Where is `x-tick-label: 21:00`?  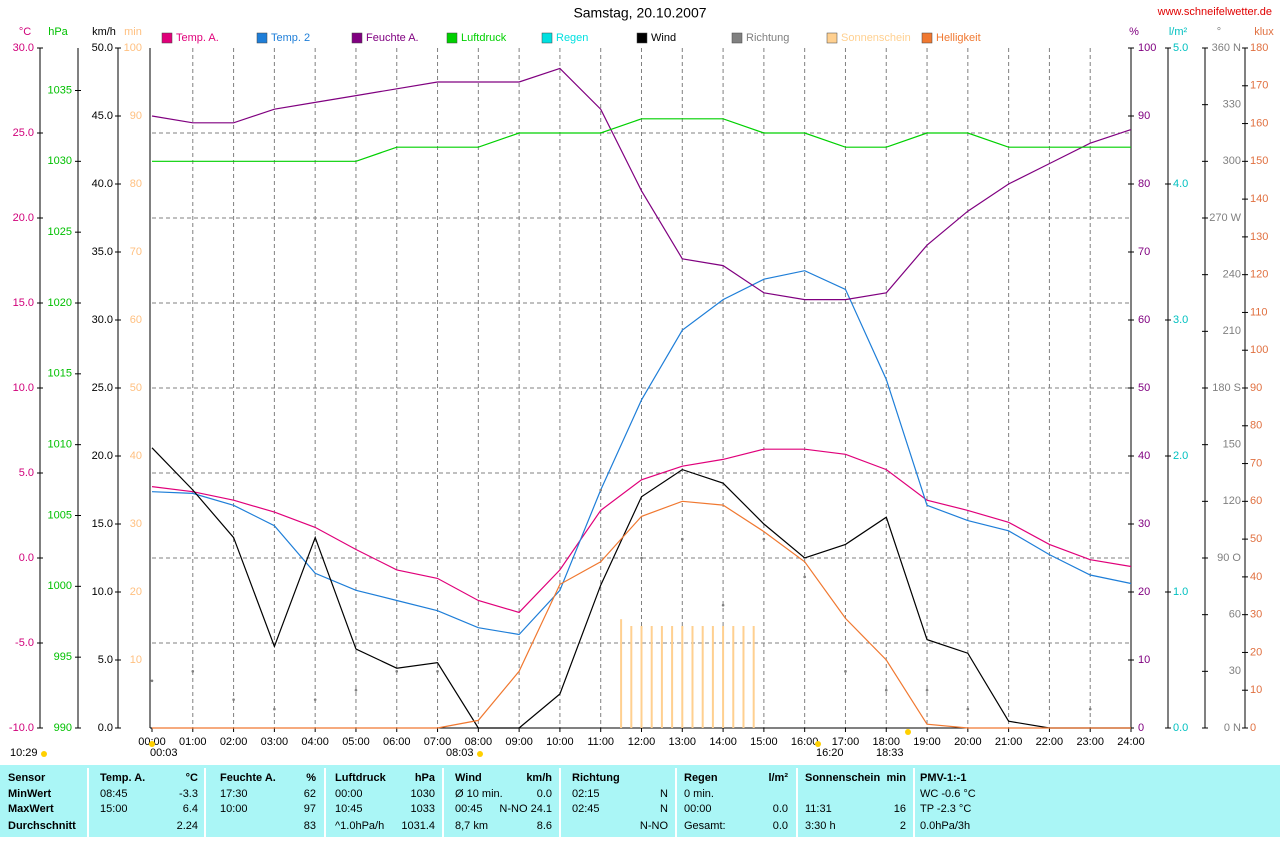 x-tick-label: 21:00 is located at coordinates (1009, 742).